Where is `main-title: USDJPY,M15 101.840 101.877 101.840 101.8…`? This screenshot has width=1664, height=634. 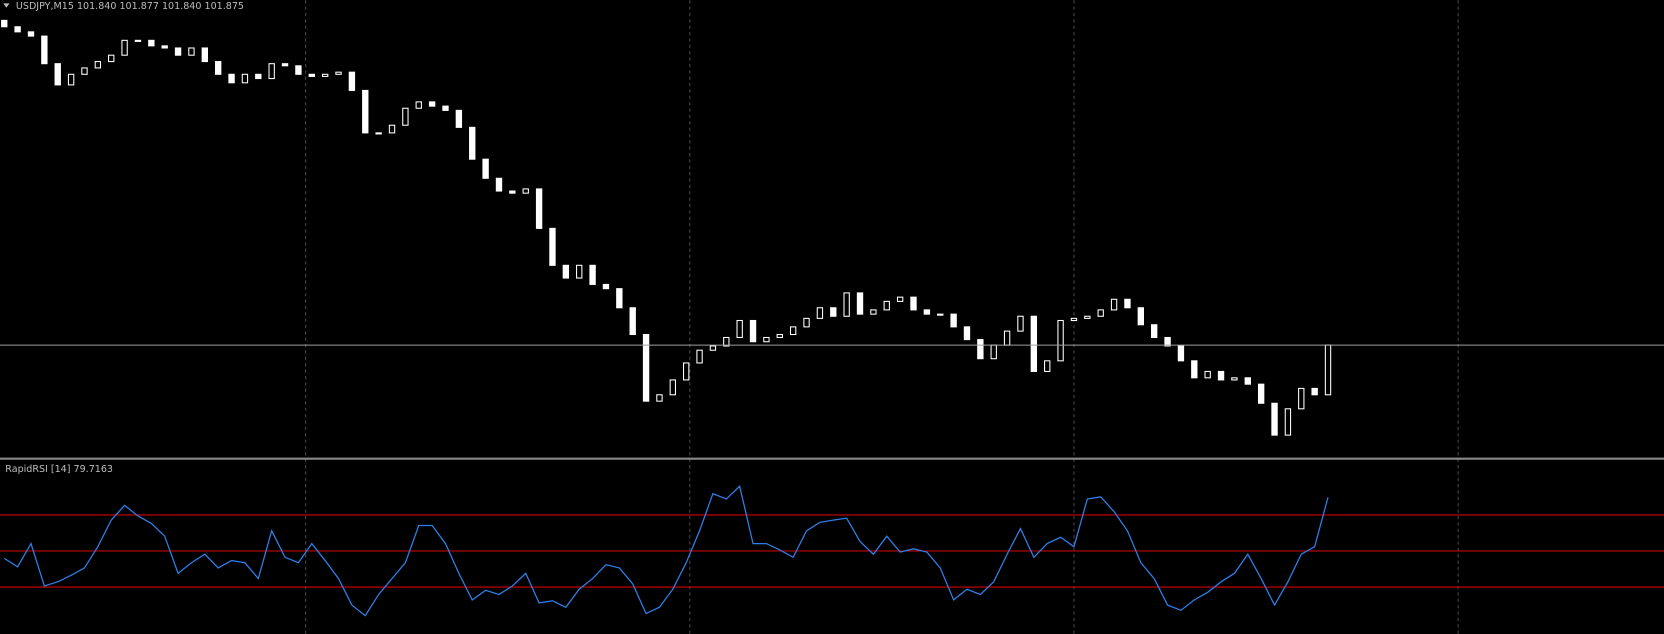 main-title: USDJPY,M15 101.840 101.877 101.840 101.8… is located at coordinates (130, 6).